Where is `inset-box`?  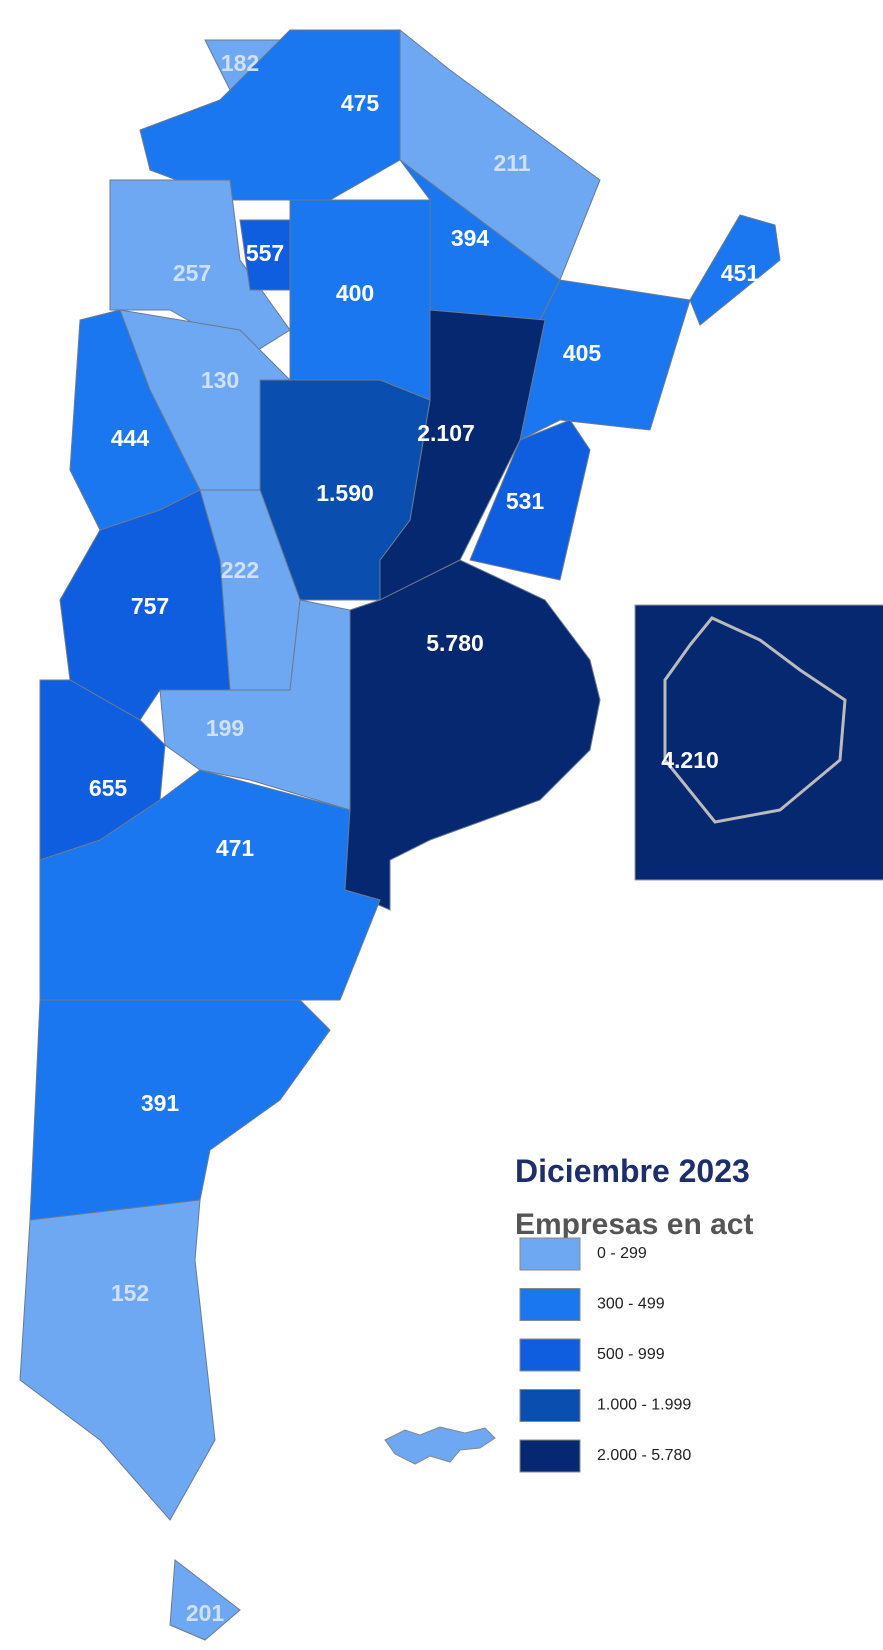
inset-box is located at coordinates (758, 742).